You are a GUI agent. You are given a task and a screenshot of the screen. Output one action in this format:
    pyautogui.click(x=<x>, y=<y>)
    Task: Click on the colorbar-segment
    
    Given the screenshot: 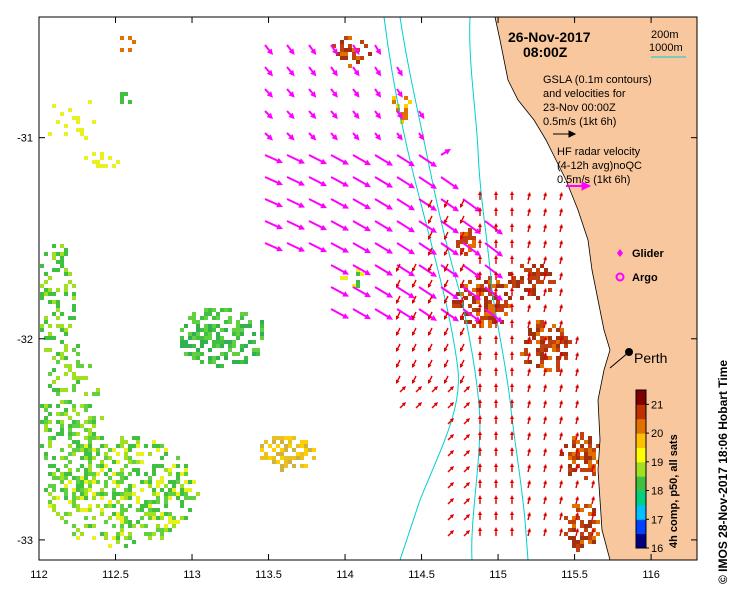 What is the action you would take?
    pyautogui.click(x=641, y=440)
    